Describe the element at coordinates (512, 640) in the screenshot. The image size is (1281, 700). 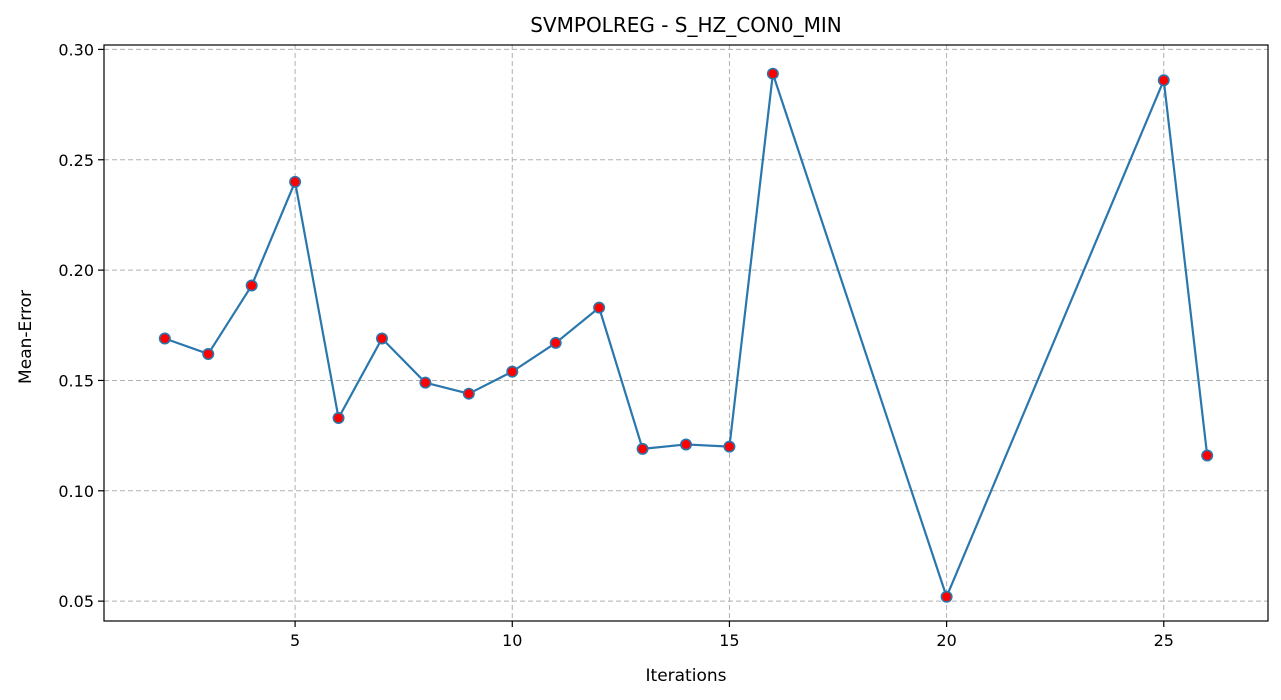
I see `x-tick-label: 10` at that location.